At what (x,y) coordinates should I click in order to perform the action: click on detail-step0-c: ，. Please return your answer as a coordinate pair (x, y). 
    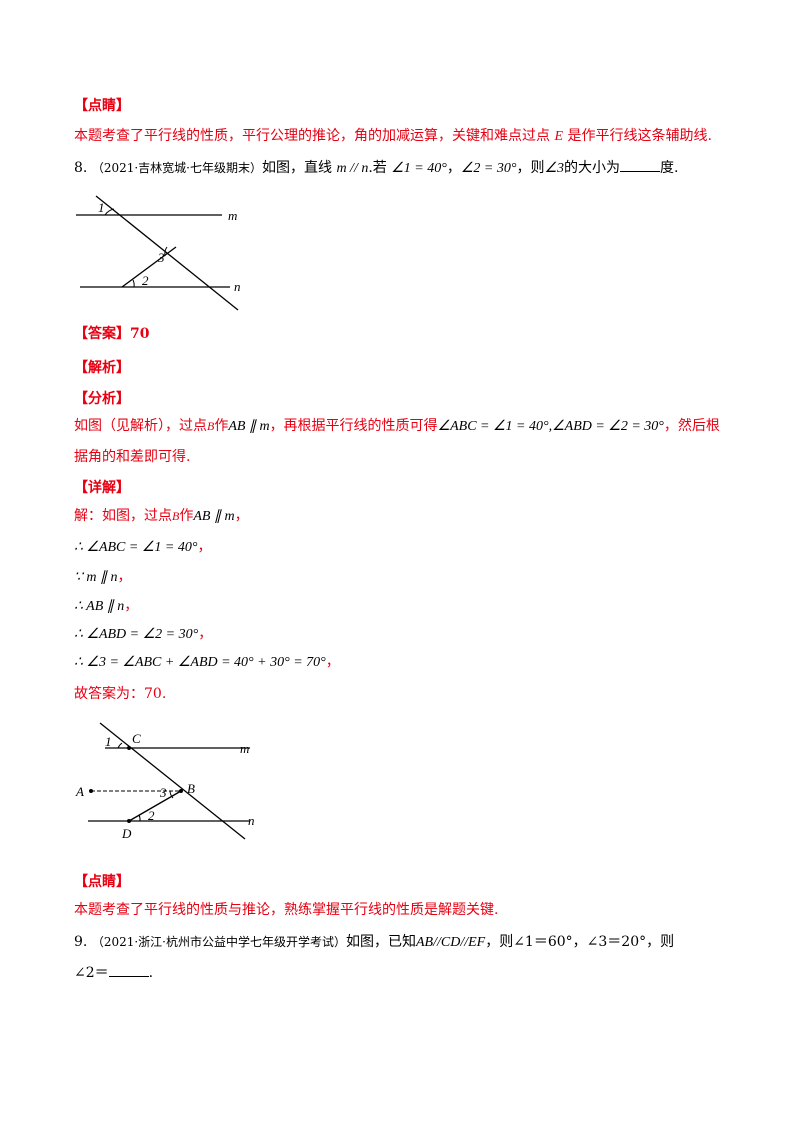
    Looking at the image, I should click on (241, 516).